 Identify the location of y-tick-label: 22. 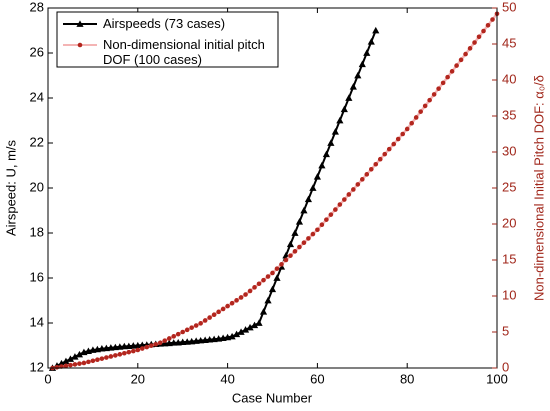
(37, 141).